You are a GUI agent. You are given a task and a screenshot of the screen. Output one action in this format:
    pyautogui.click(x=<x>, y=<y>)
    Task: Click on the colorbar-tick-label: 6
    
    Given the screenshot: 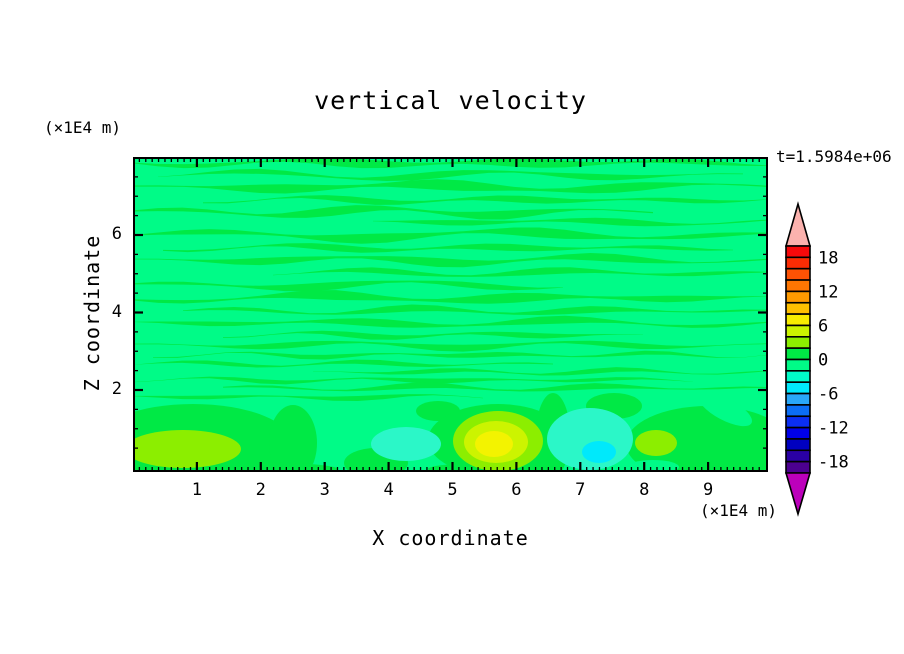 What is the action you would take?
    pyautogui.click(x=823, y=326)
    